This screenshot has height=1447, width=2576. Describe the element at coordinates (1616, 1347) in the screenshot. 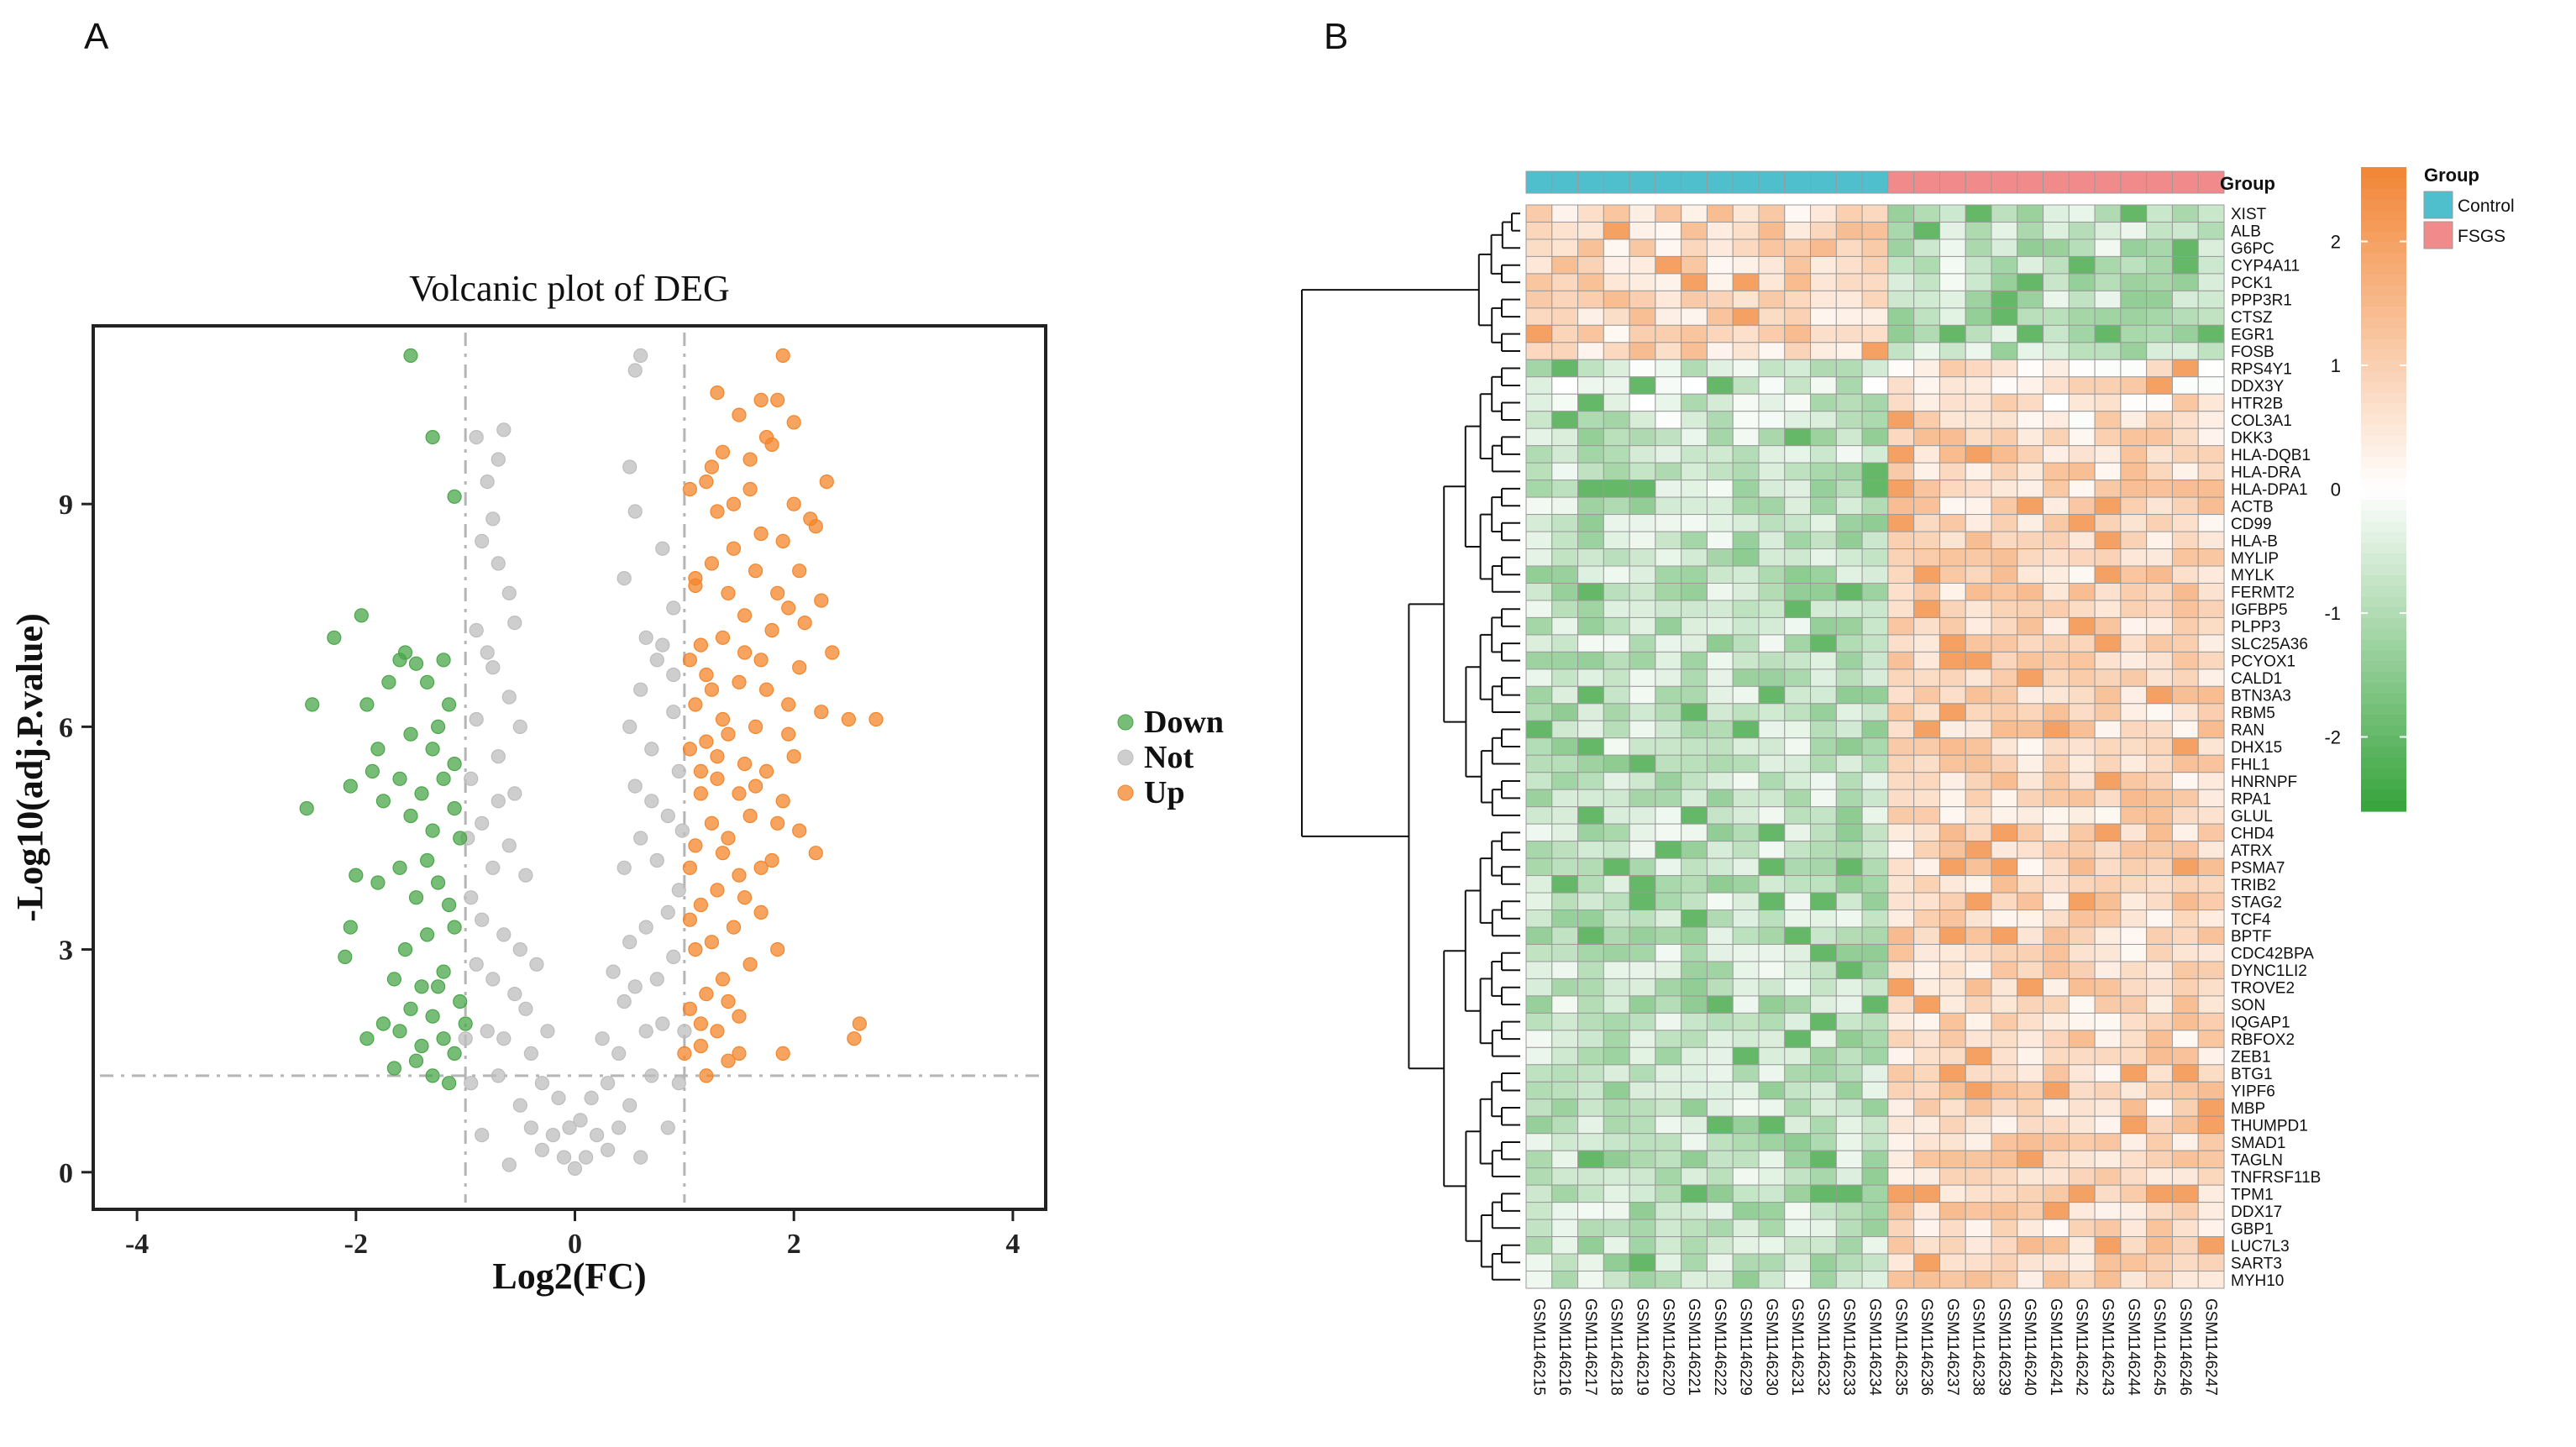

I see `sample-label: GSM1146218` at that location.